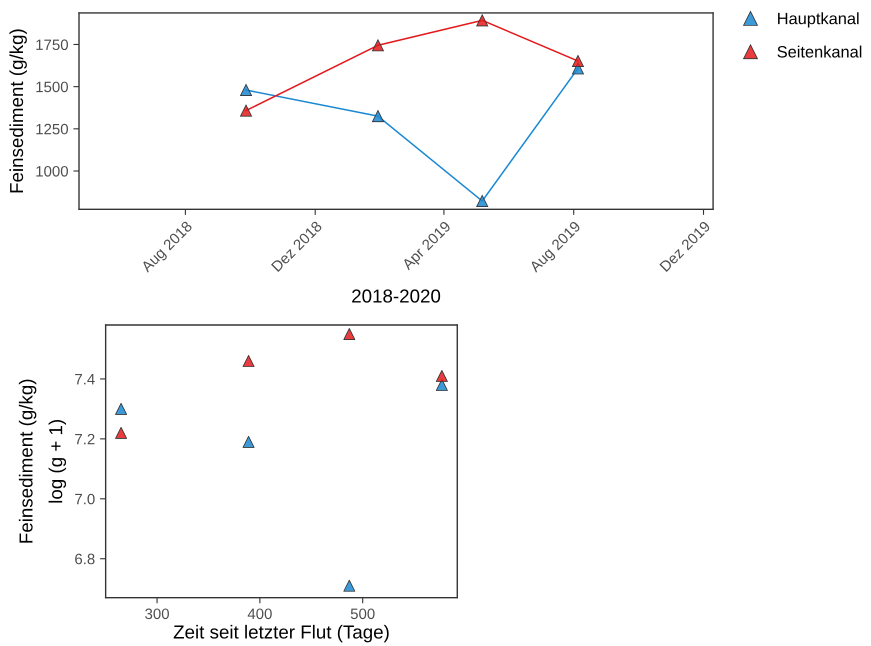 Image resolution: width=871 pixels, height=646 pixels. What do you see at coordinates (281, 633) in the screenshot?
I see `x-axis-title: Zeit seit letzter Flut (Tage)` at bounding box center [281, 633].